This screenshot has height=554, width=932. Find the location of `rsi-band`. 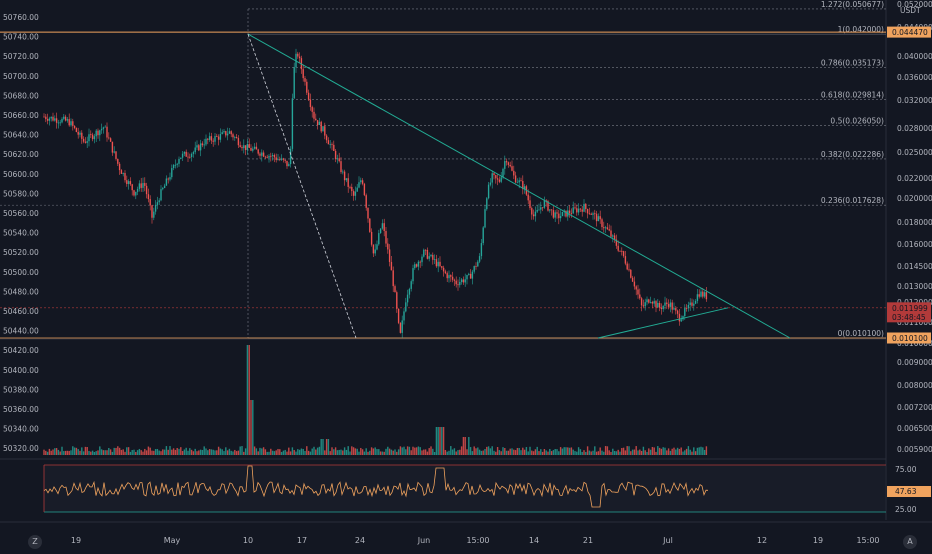

rsi-band is located at coordinates (465, 488).